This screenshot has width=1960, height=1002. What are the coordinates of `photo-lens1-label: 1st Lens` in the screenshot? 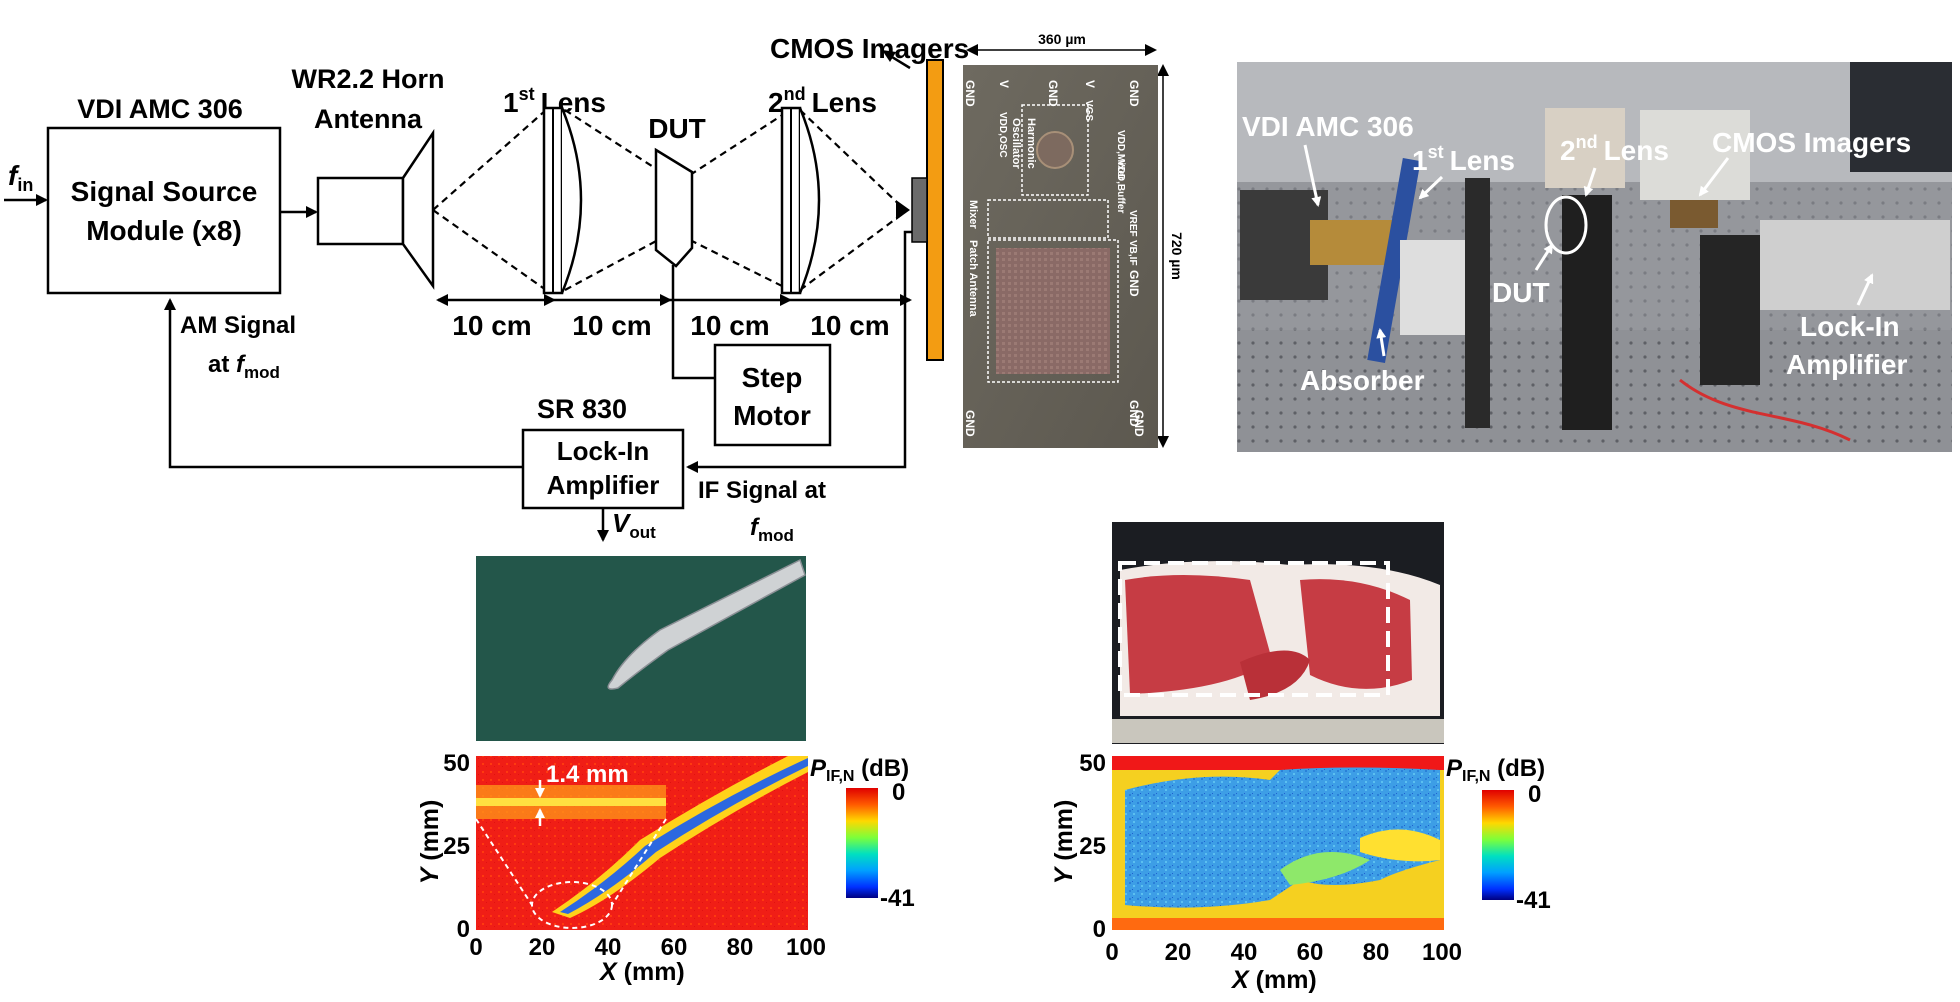 It's located at (1463, 159).